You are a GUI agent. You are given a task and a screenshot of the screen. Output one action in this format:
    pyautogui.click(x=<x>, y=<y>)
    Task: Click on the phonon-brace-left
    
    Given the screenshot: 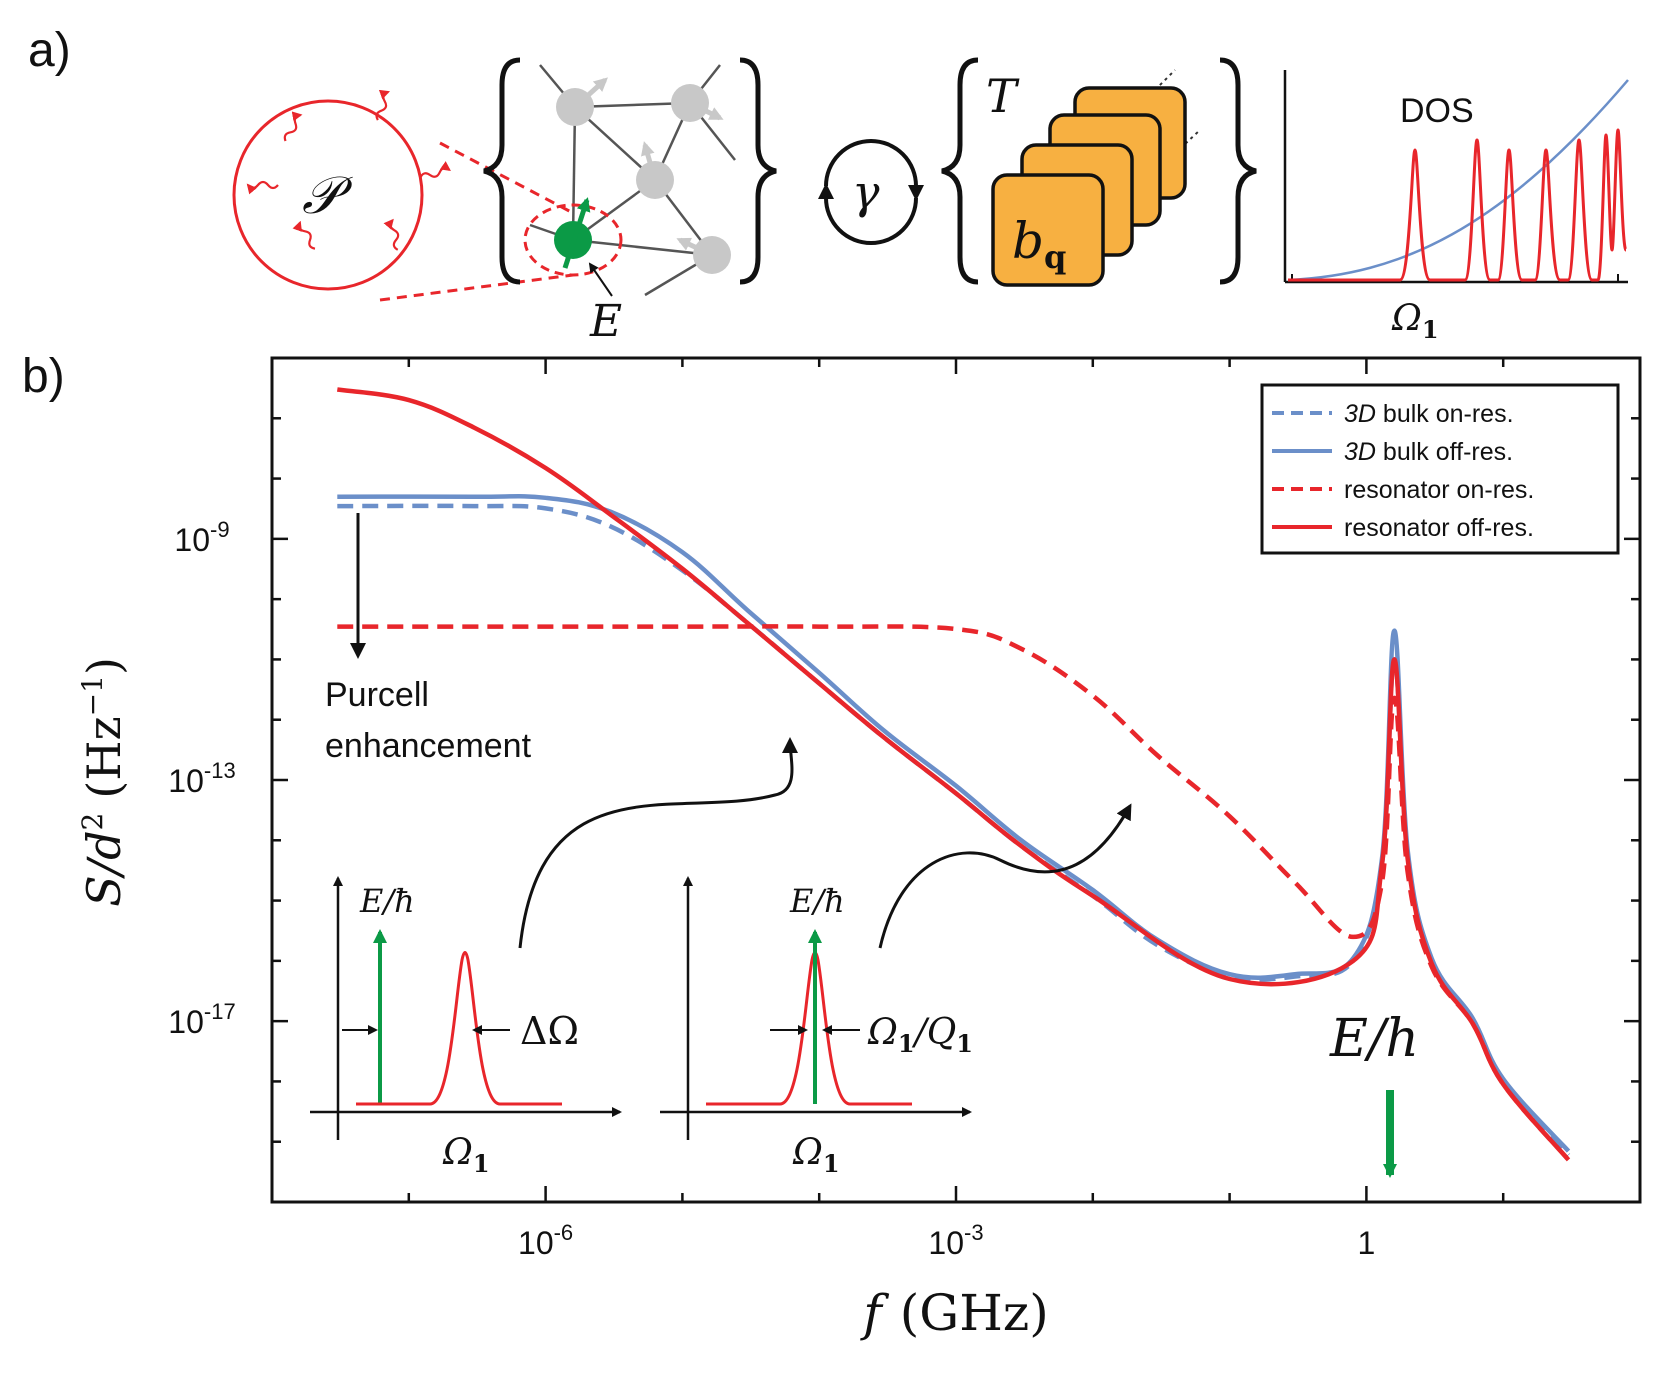 What is the action you would take?
    pyautogui.click(x=960, y=171)
    